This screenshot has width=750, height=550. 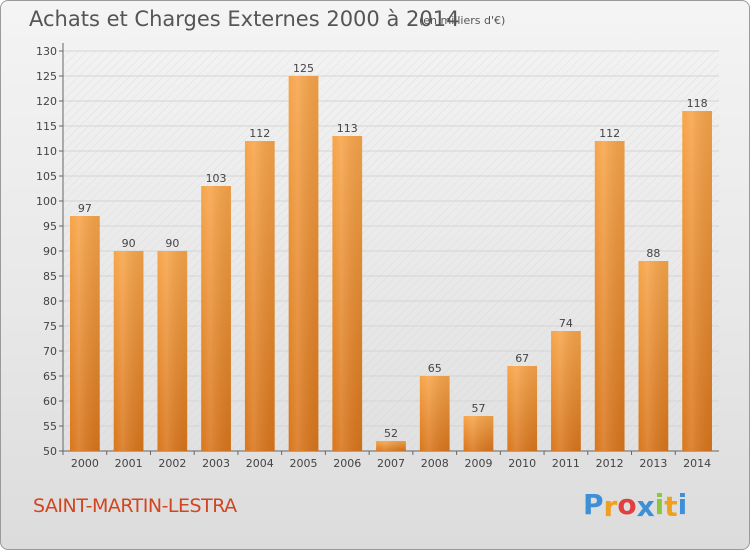 I want to click on y-tick-label: 105, so click(x=46, y=176).